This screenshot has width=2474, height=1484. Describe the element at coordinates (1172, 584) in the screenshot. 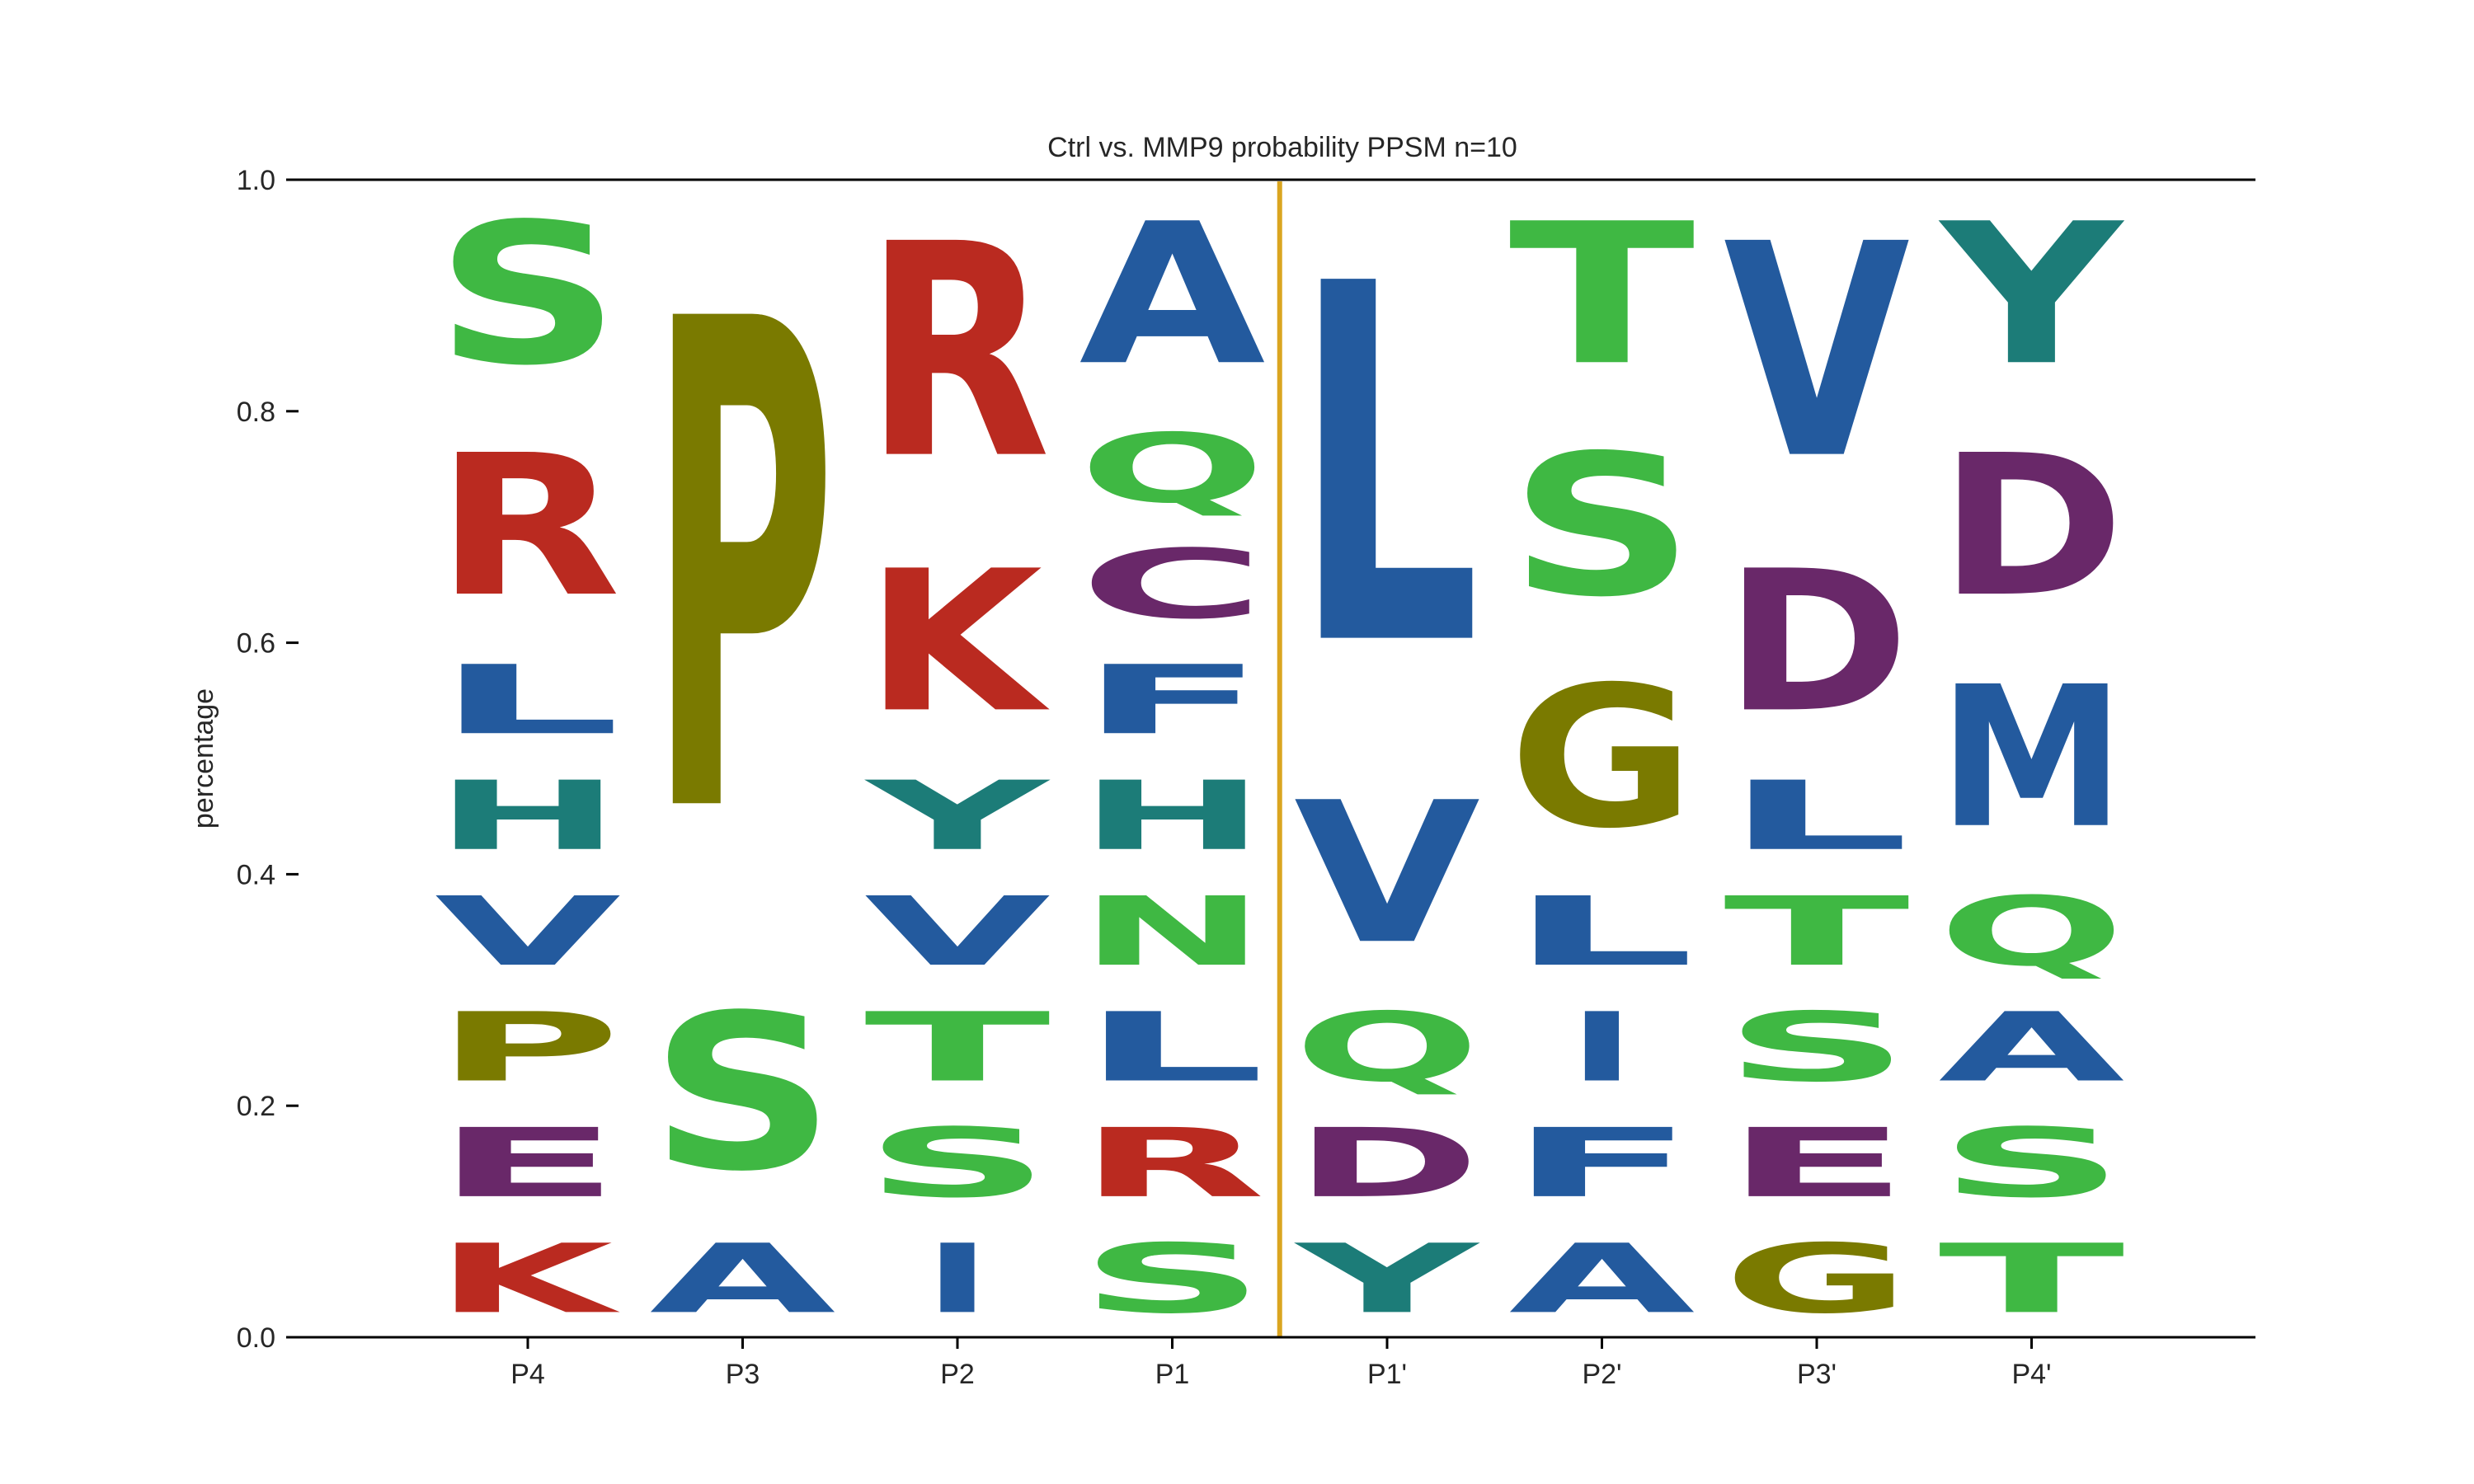

I see `logo-letter-C: C` at that location.